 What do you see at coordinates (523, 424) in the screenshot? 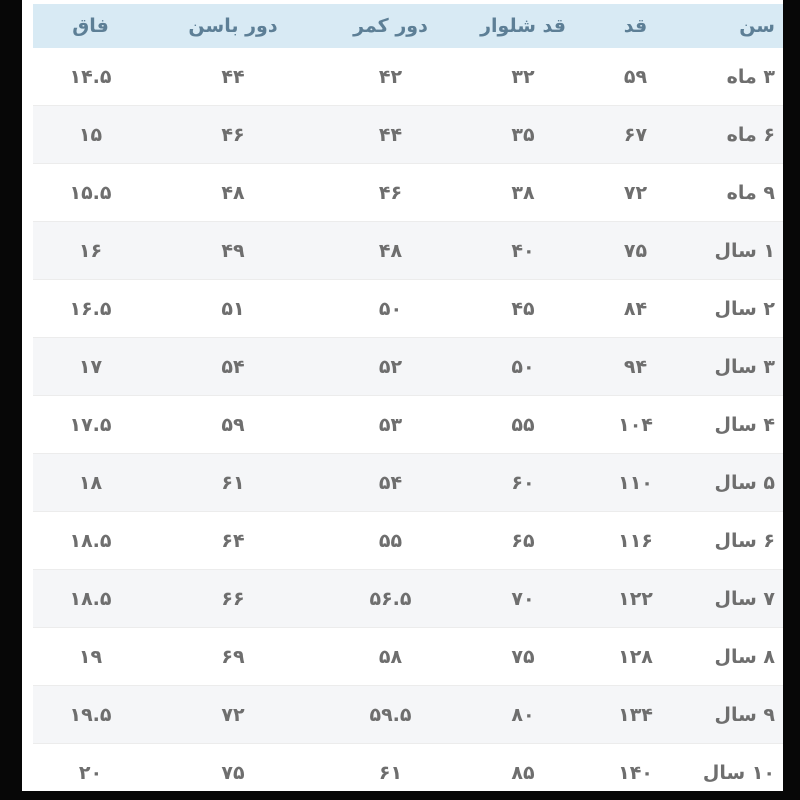
I see `cell-pants_length: ۵۵` at bounding box center [523, 424].